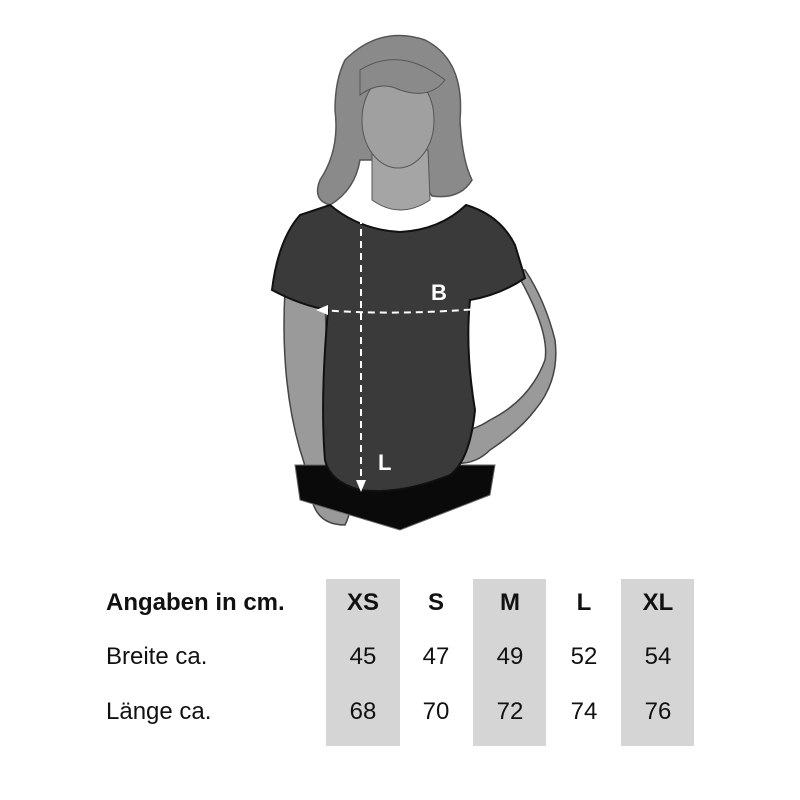 Image resolution: width=800 pixels, height=800 pixels. What do you see at coordinates (510, 656) in the screenshot?
I see `breite-m: 49` at bounding box center [510, 656].